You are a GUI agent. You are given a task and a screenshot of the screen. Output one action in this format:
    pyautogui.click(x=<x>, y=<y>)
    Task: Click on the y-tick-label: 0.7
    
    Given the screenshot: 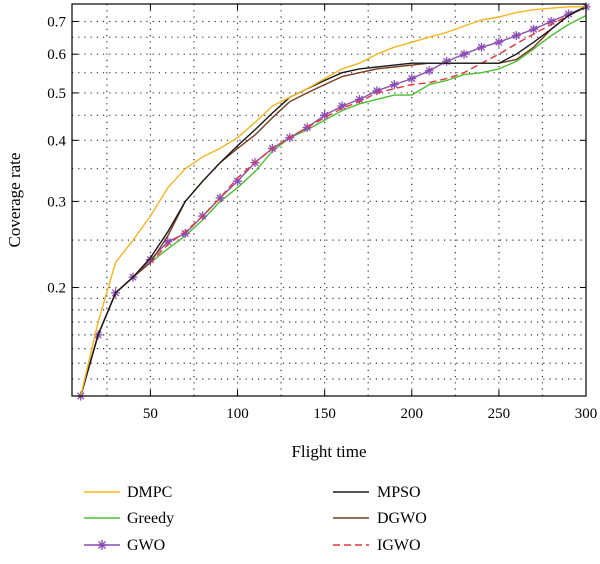 What is the action you would take?
    pyautogui.click(x=56, y=22)
    